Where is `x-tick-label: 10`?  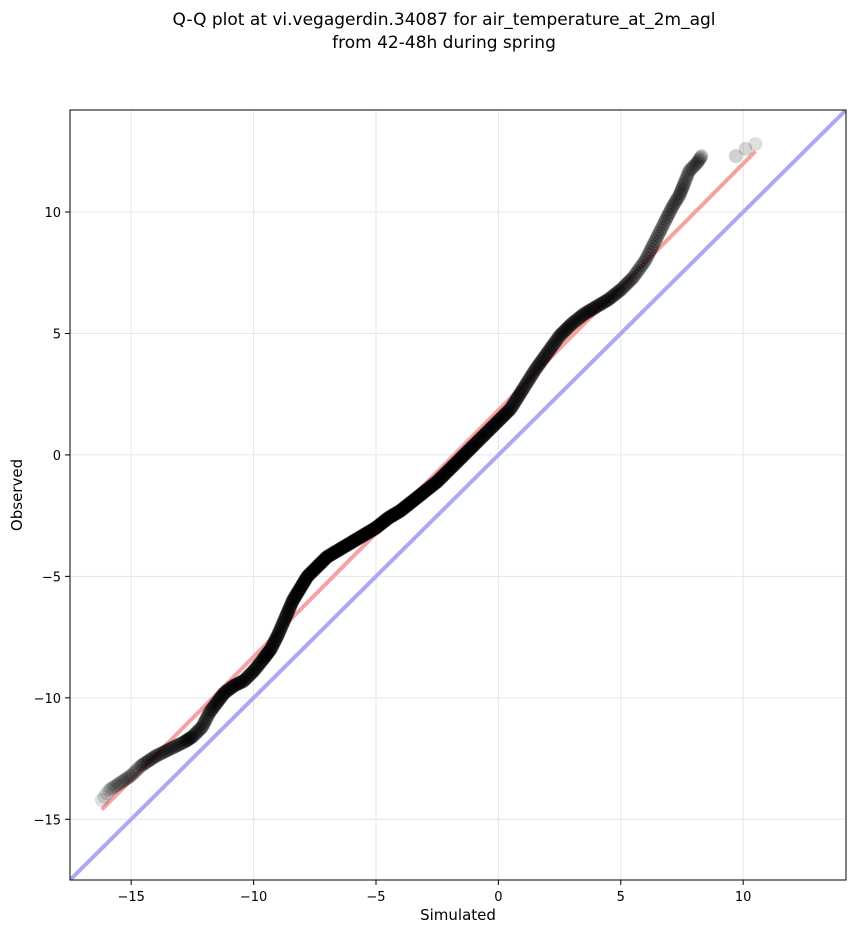
x-tick-label: 10 is located at coordinates (743, 897).